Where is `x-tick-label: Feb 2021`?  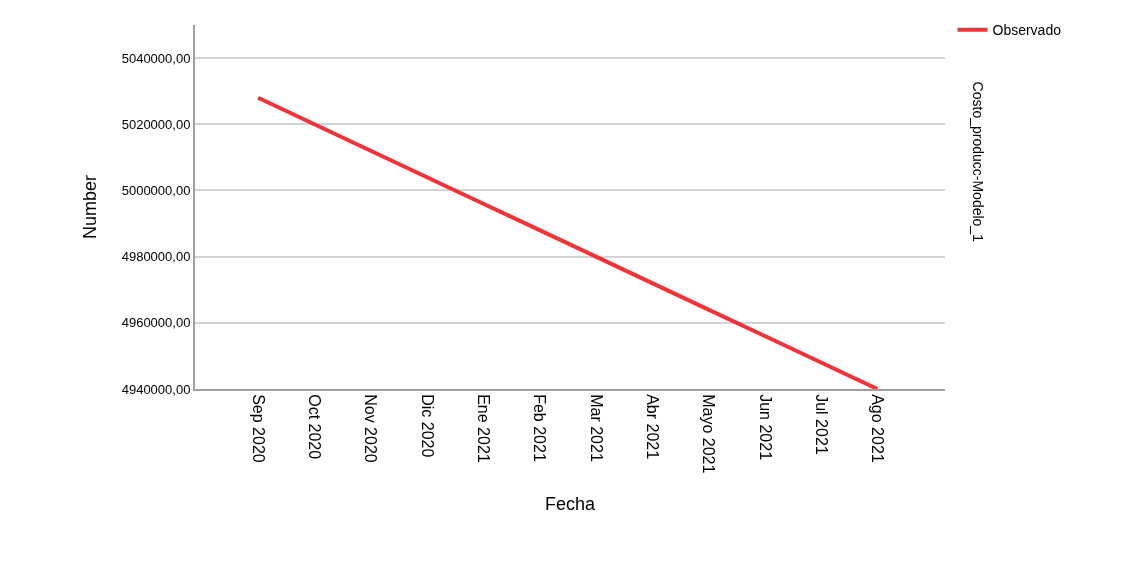 x-tick-label: Feb 2021 is located at coordinates (540, 428).